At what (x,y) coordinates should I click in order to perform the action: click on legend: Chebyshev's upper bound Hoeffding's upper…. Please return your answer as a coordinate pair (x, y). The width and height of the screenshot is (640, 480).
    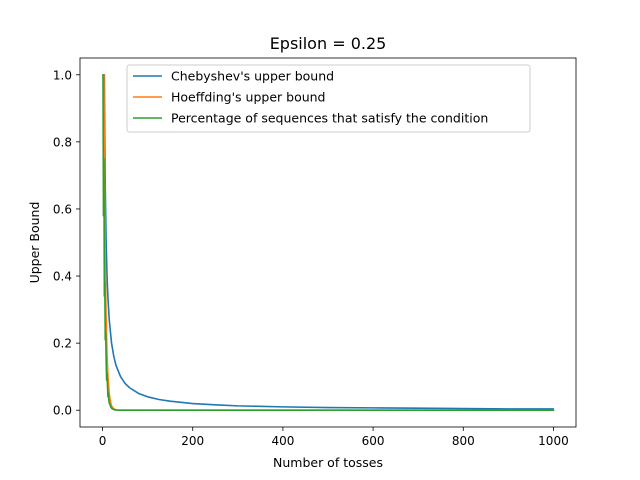
    Looking at the image, I should click on (328, 98).